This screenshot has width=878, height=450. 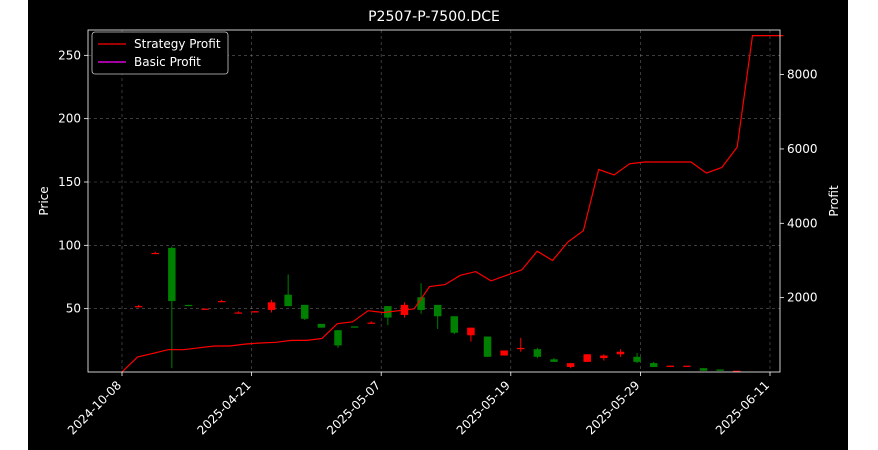 I want to click on y2-tick-label: 4000, so click(x=802, y=223).